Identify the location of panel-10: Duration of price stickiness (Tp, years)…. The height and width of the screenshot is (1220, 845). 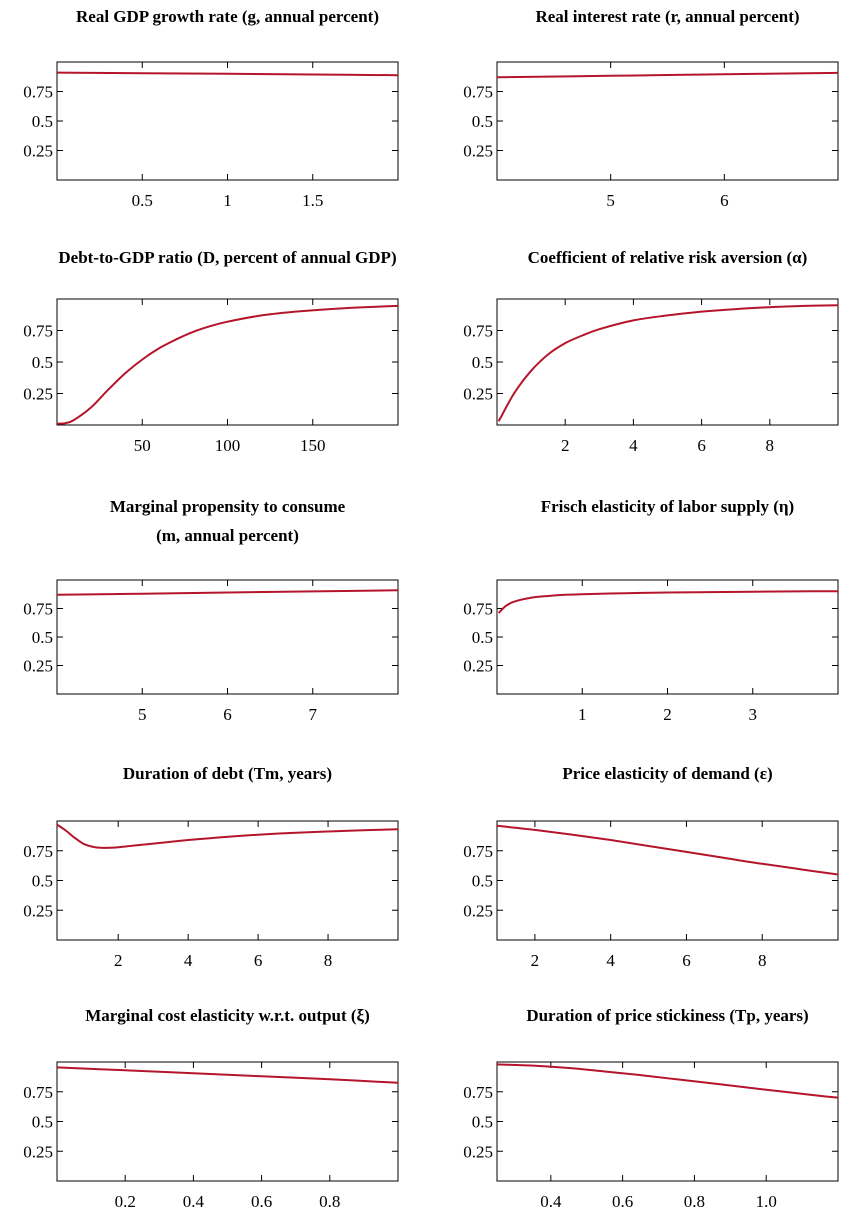
(651, 1108).